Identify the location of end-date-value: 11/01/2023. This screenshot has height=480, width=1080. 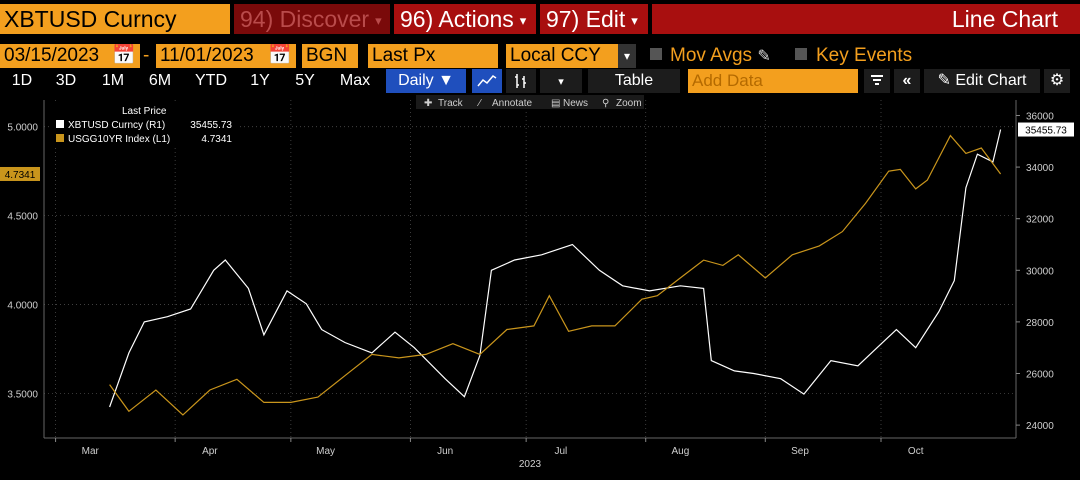
(207, 55).